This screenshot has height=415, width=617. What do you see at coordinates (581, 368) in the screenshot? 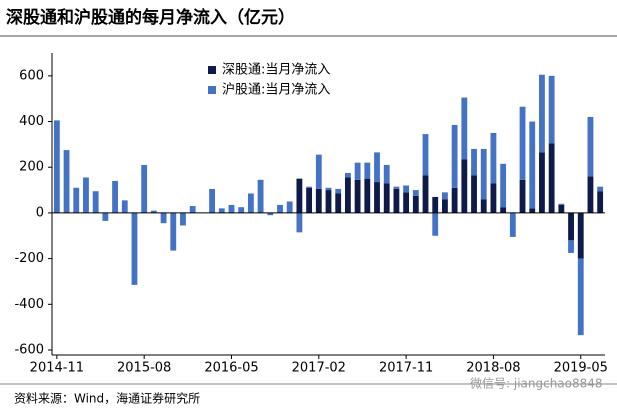
I see `x-tick-label: 2019-05` at bounding box center [581, 368].